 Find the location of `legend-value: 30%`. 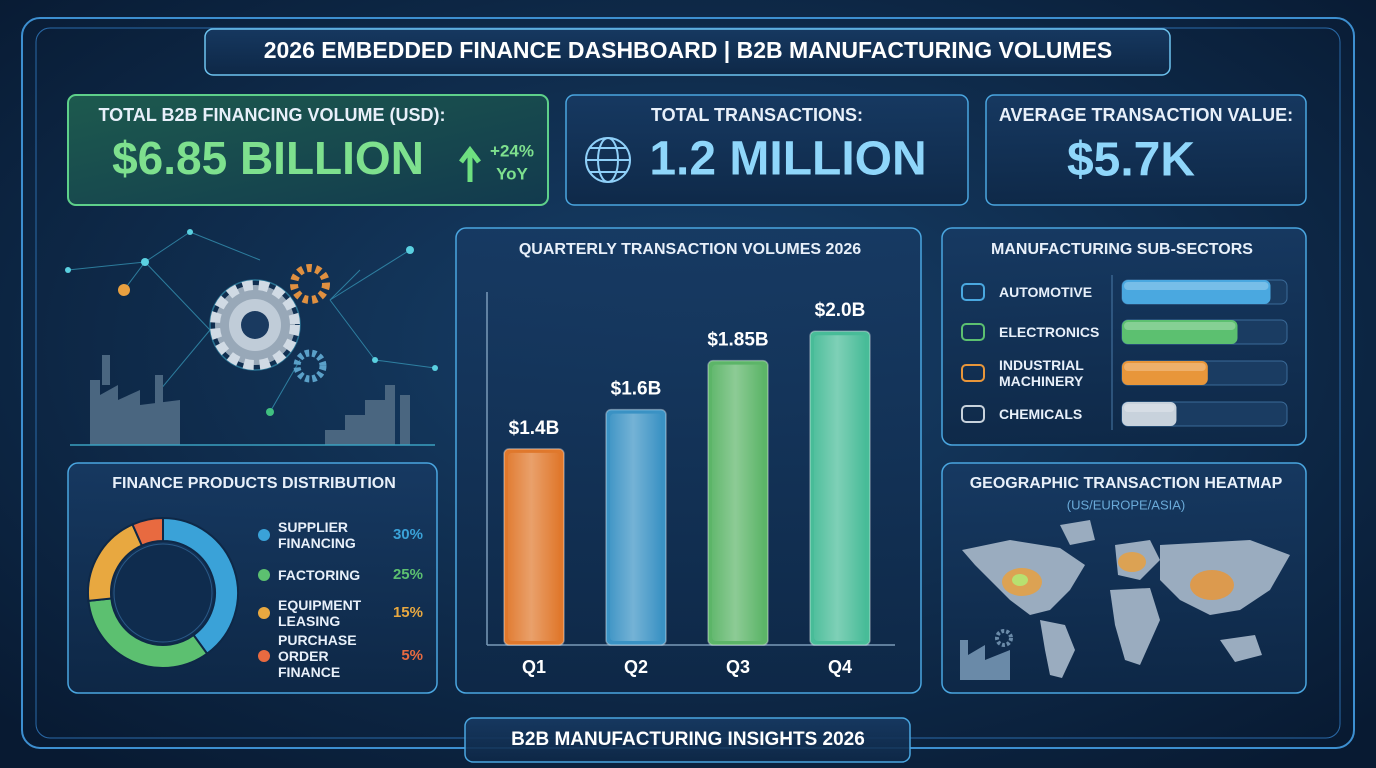

legend-value: 30% is located at coordinates (408, 534).